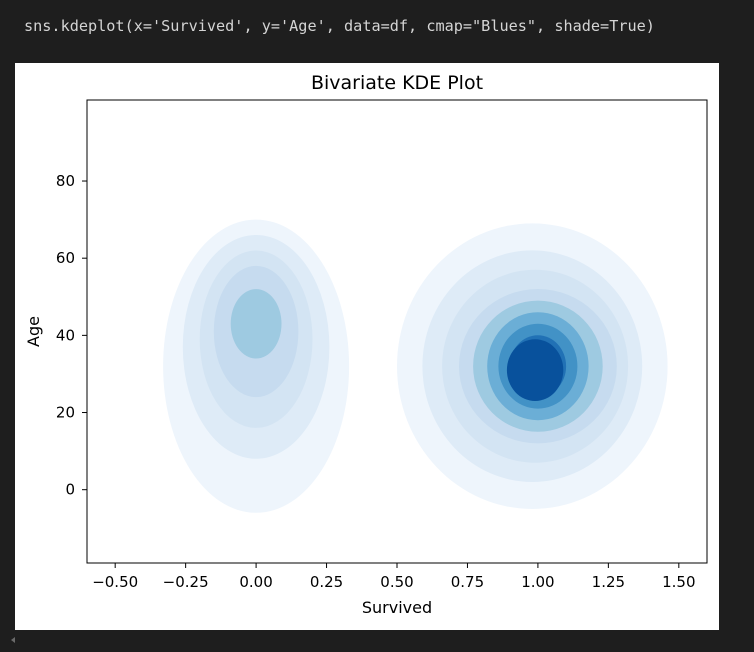 Image resolution: width=754 pixels, height=652 pixels. What do you see at coordinates (535, 370) in the screenshot?
I see `kde-contour-level-9-died` at bounding box center [535, 370].